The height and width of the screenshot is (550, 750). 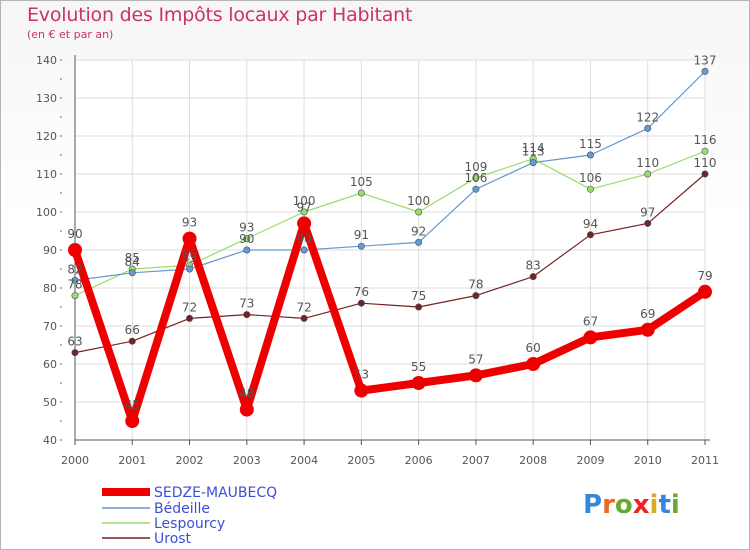 What do you see at coordinates (46, 98) in the screenshot?
I see `y-tick-label: 130` at bounding box center [46, 98].